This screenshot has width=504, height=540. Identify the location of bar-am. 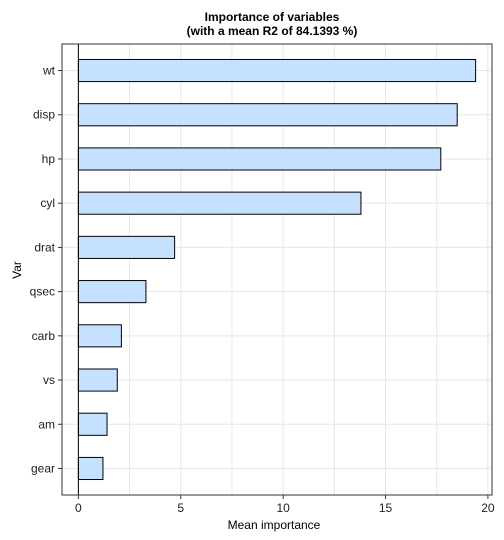
(92, 424).